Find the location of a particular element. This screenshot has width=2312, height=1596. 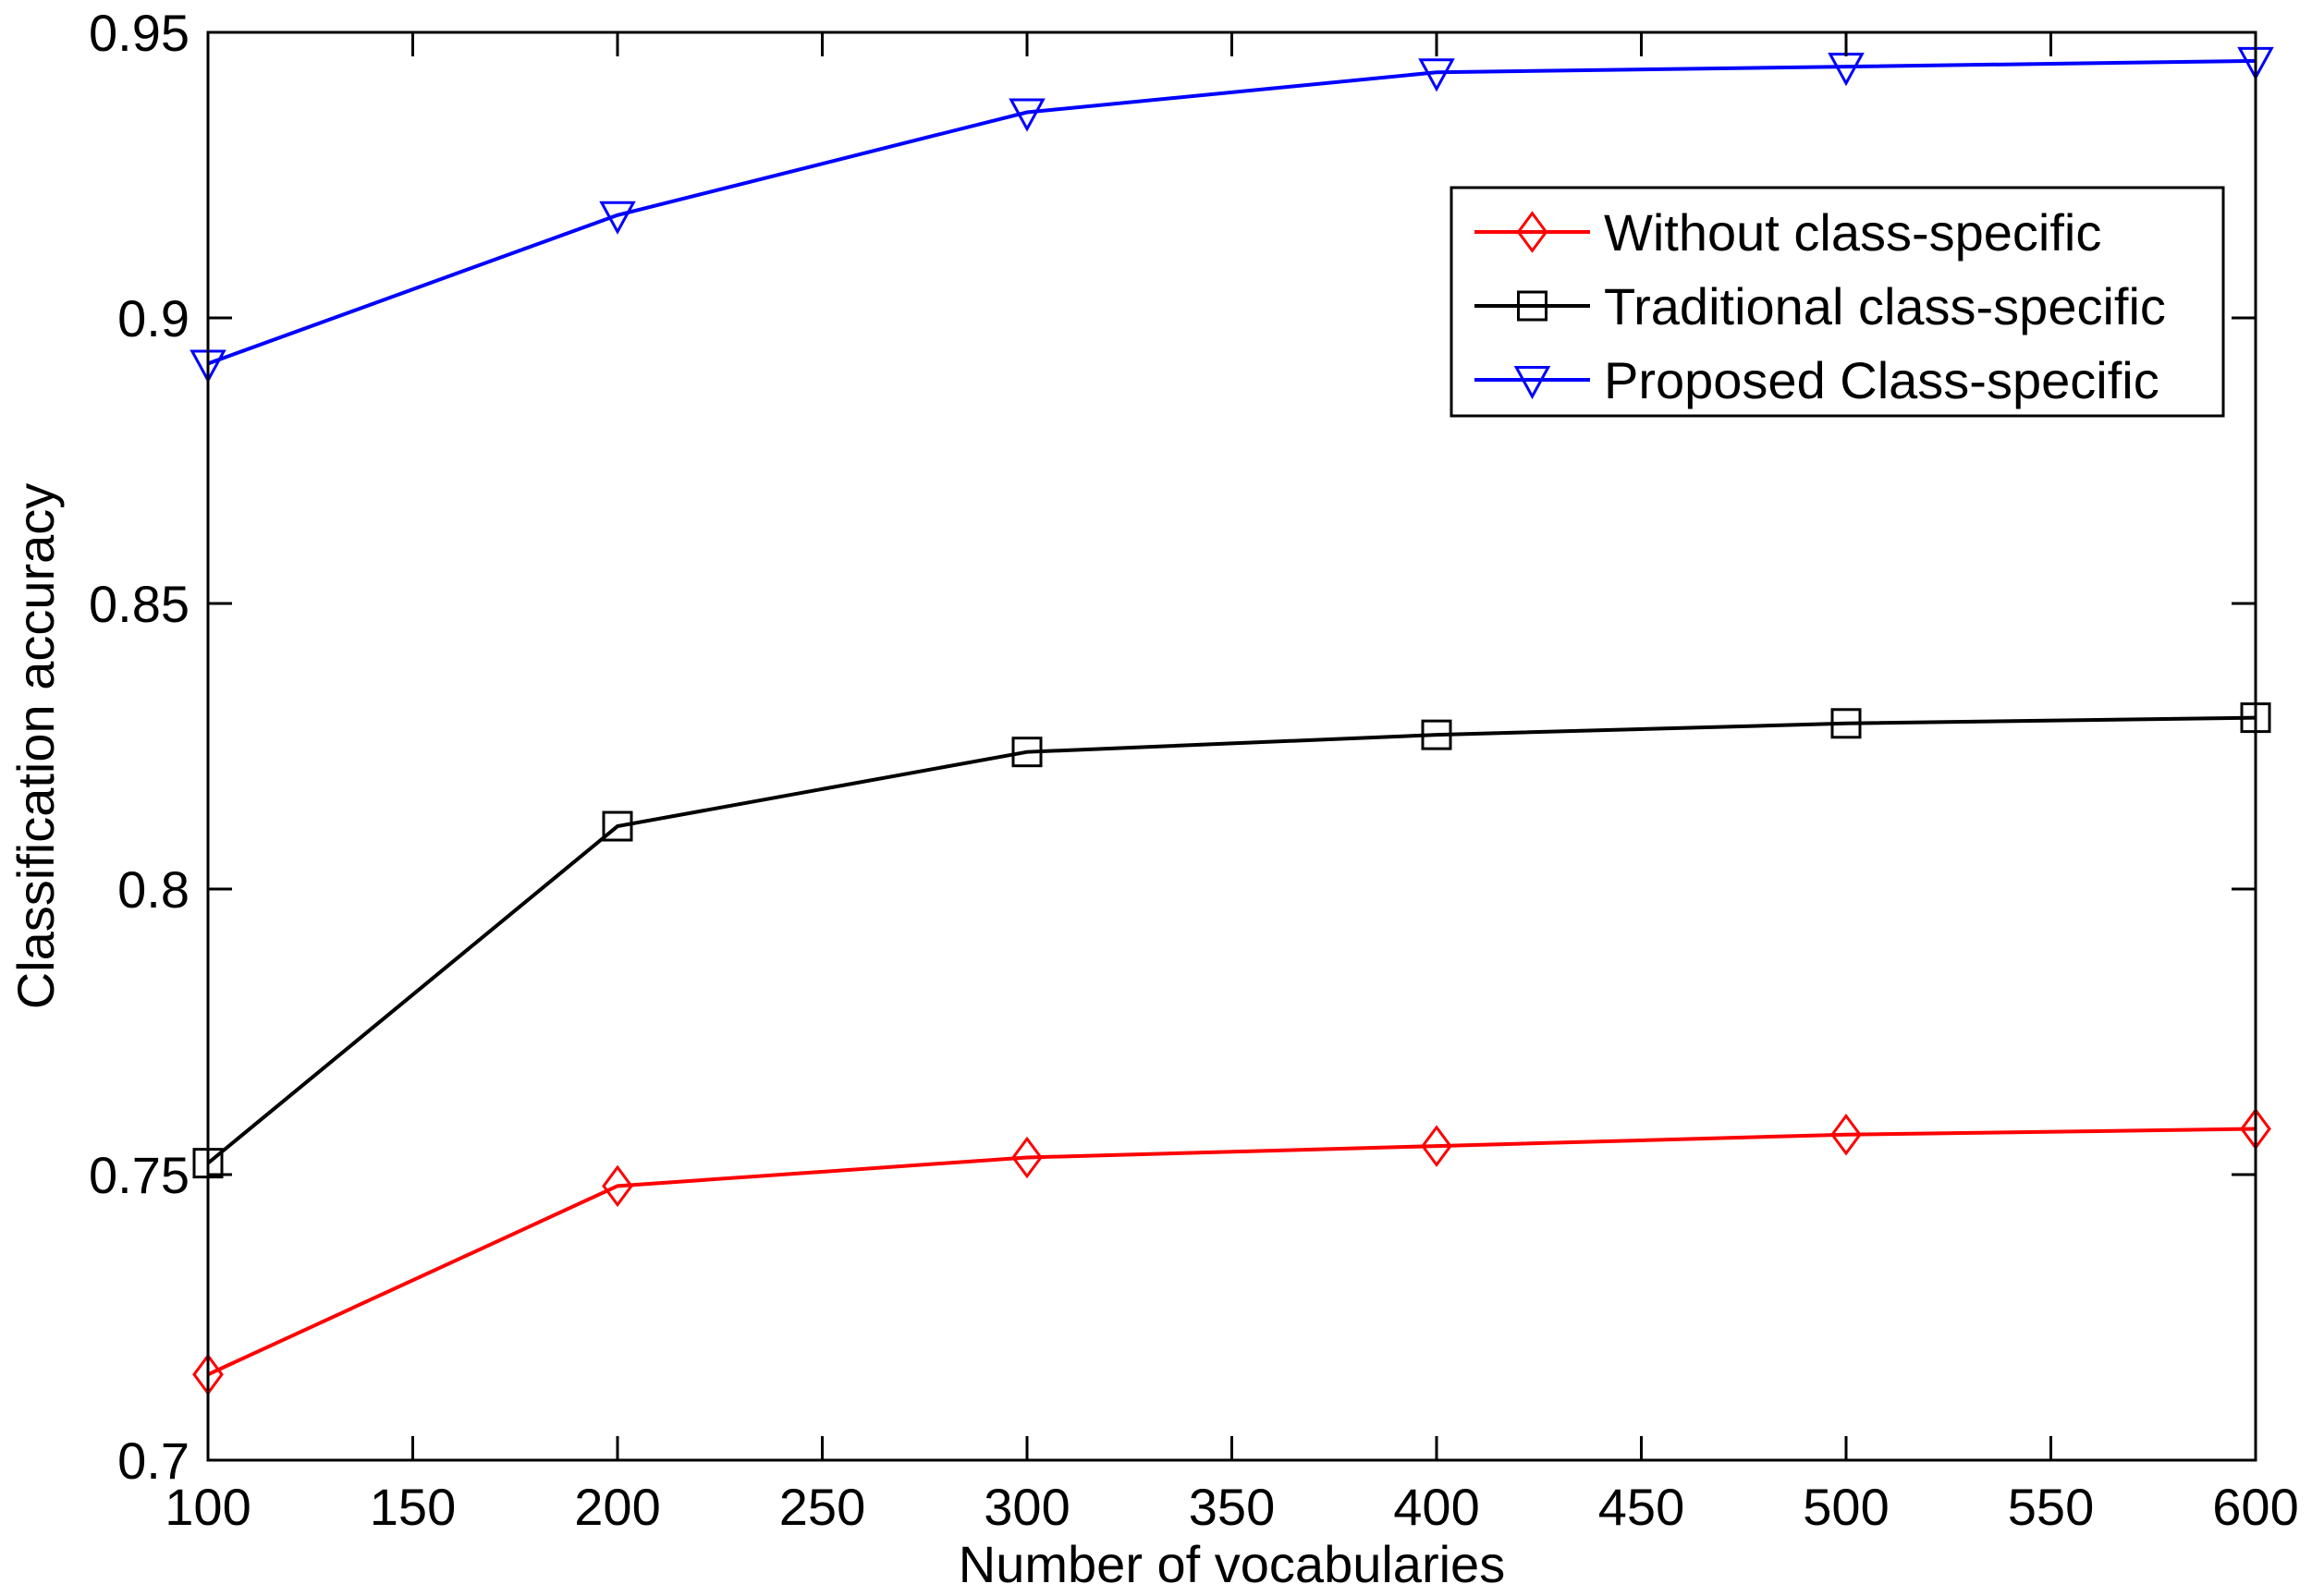

legend-entry: Traditional class-specific is located at coordinates (1885, 306).